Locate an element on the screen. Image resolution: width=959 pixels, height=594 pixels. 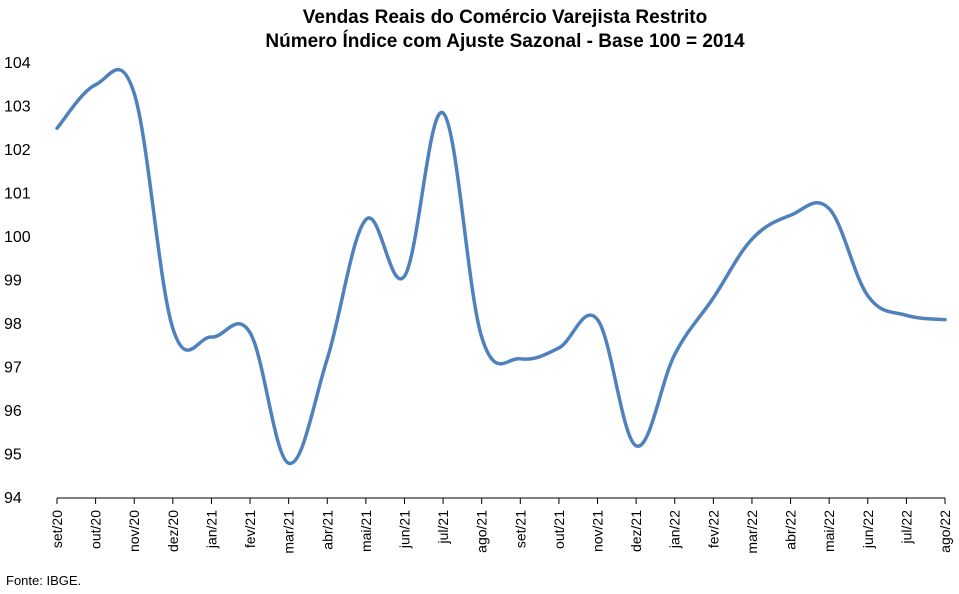
x-tick-label: jan/21 is located at coordinates (211, 529).